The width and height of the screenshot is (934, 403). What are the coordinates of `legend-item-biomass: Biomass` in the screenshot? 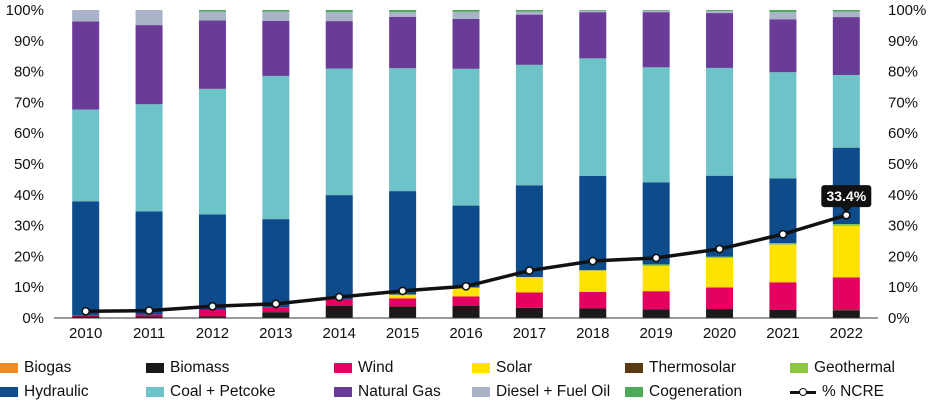 It's located at (187, 368).